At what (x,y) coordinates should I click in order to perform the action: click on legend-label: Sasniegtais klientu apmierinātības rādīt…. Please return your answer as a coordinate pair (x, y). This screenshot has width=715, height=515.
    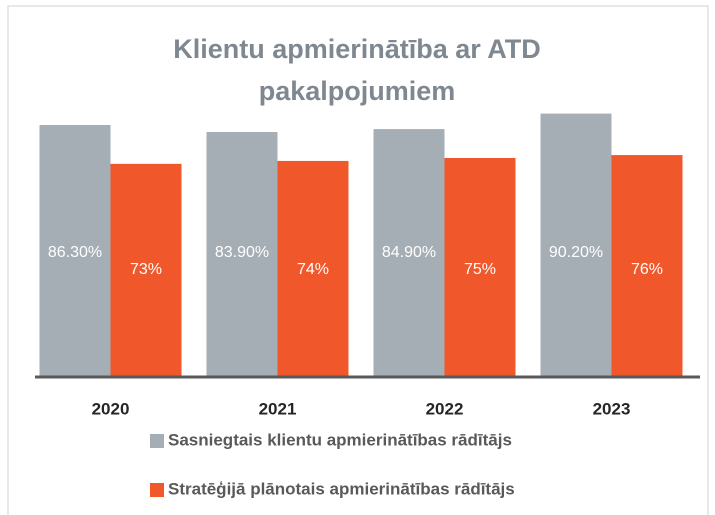
    Looking at the image, I should click on (340, 439).